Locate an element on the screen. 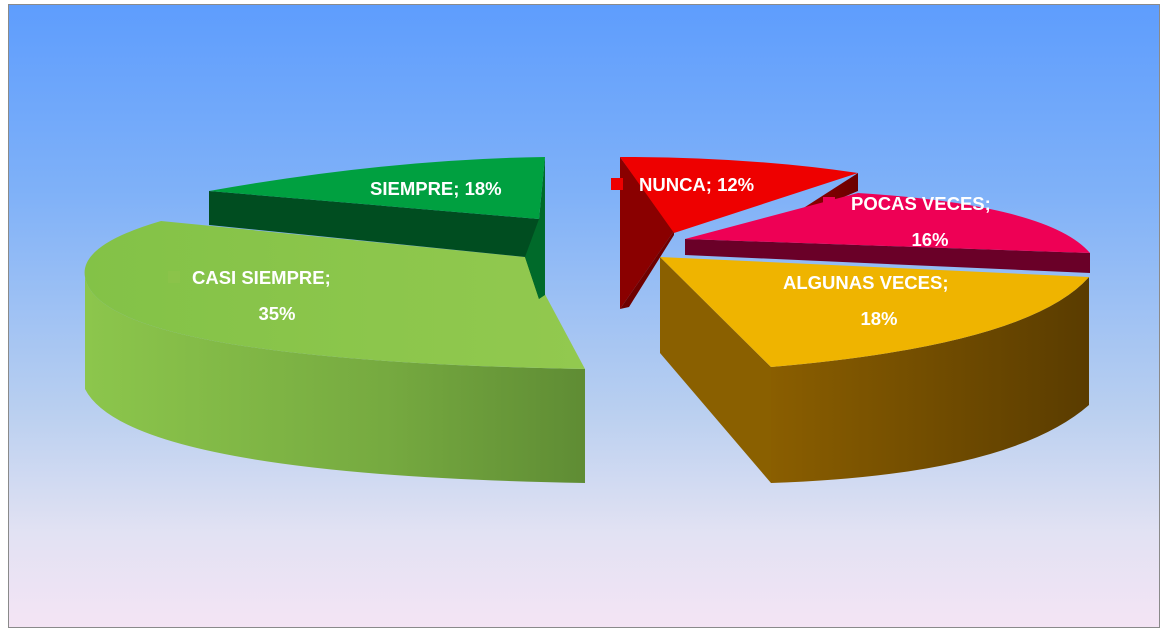 The width and height of the screenshot is (1165, 632). slice-siempre-top is located at coordinates (377, 188).